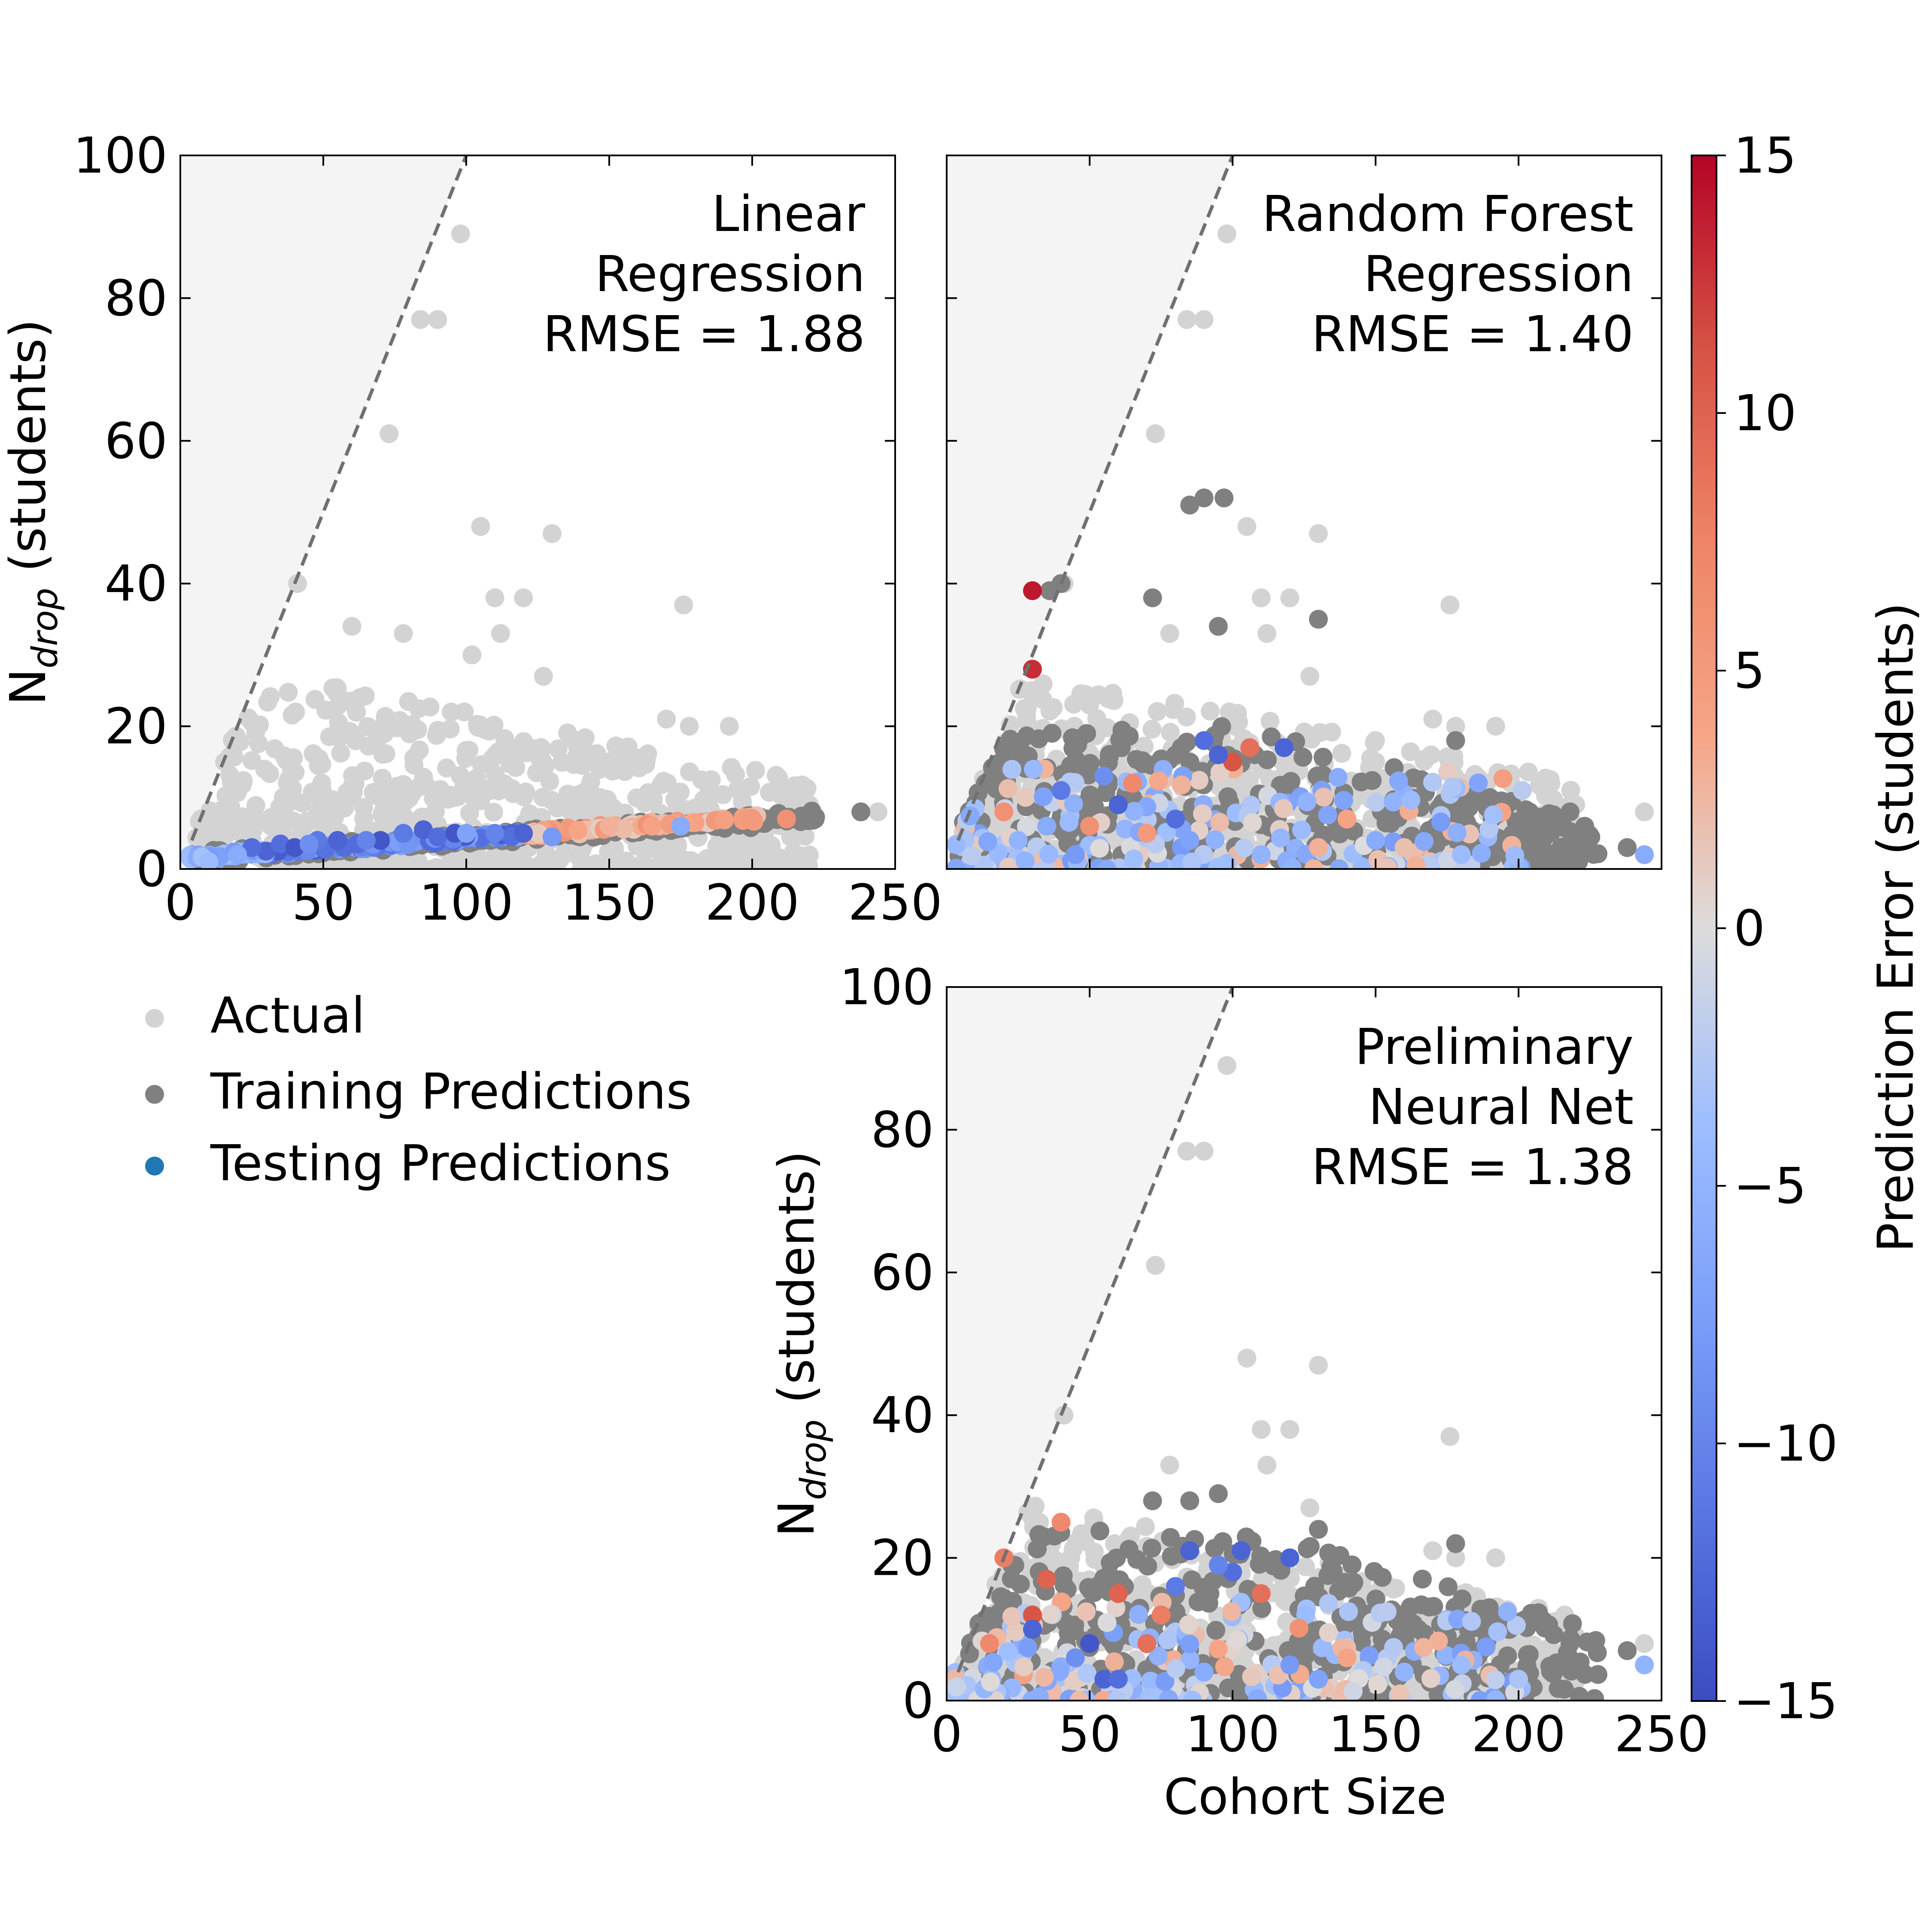 This screenshot has width=1932, height=1932. Describe the element at coordinates (151, 870) in the screenshot. I see `y-tick-label: 0` at that location.